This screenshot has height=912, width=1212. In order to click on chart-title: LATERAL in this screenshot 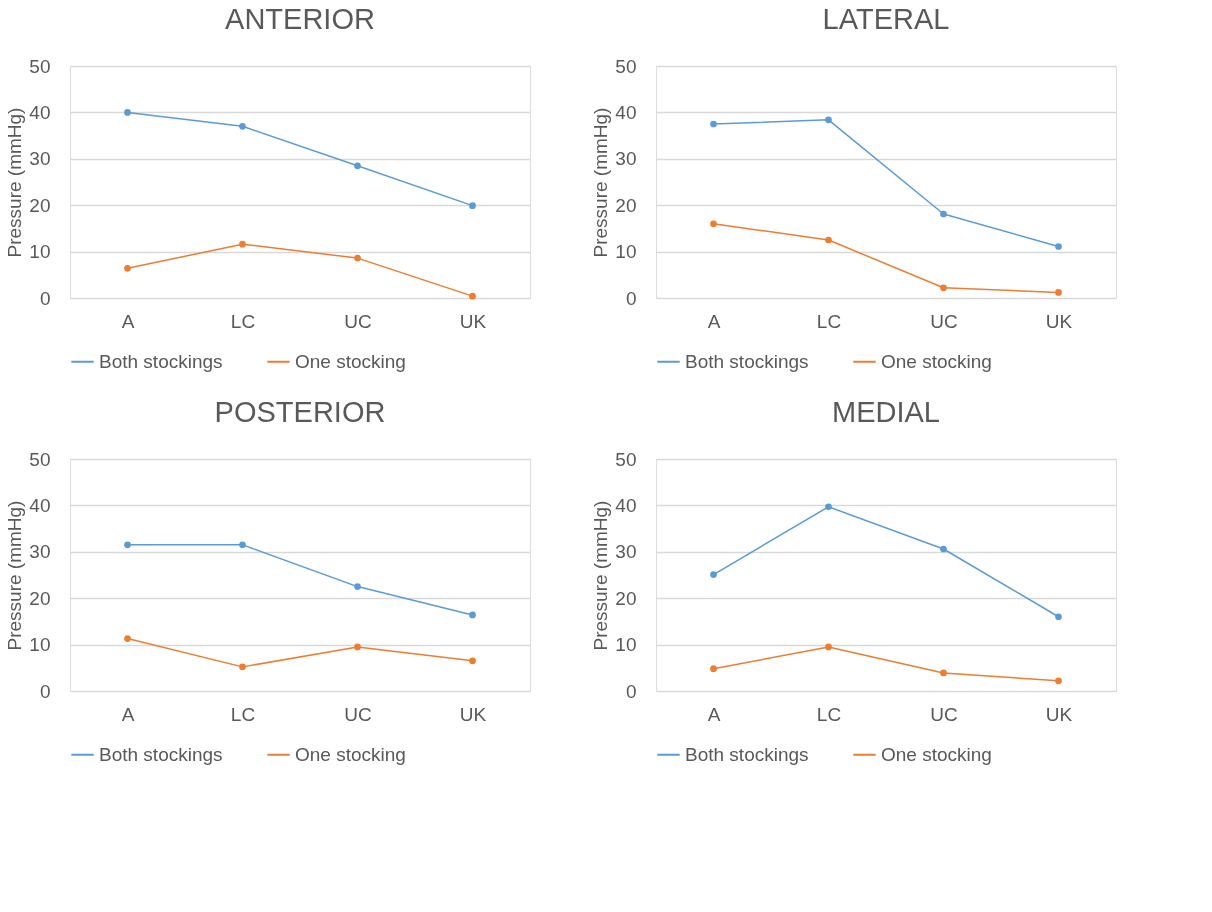, I will do `click(886, 19)`.